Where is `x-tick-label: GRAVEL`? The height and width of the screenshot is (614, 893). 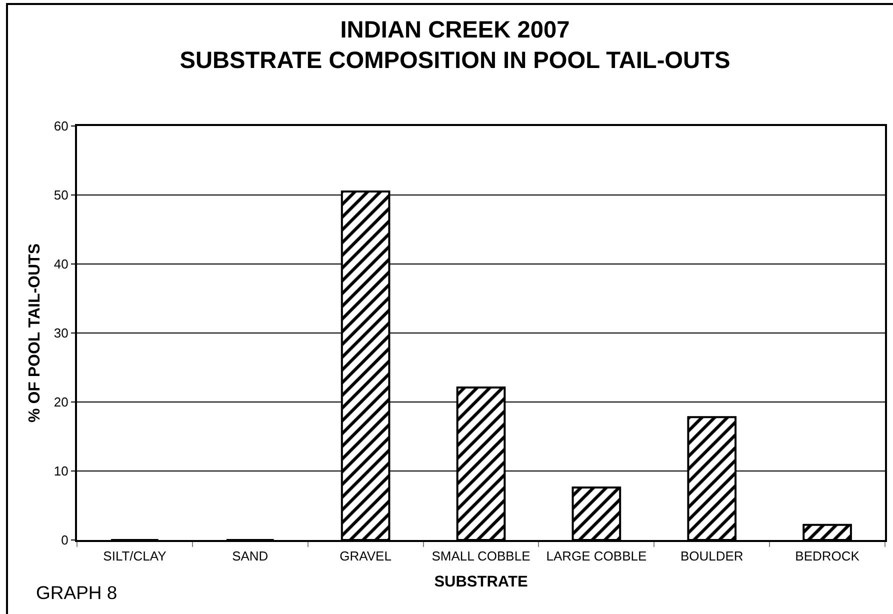
x-tick-label: GRAVEL is located at coordinates (366, 556).